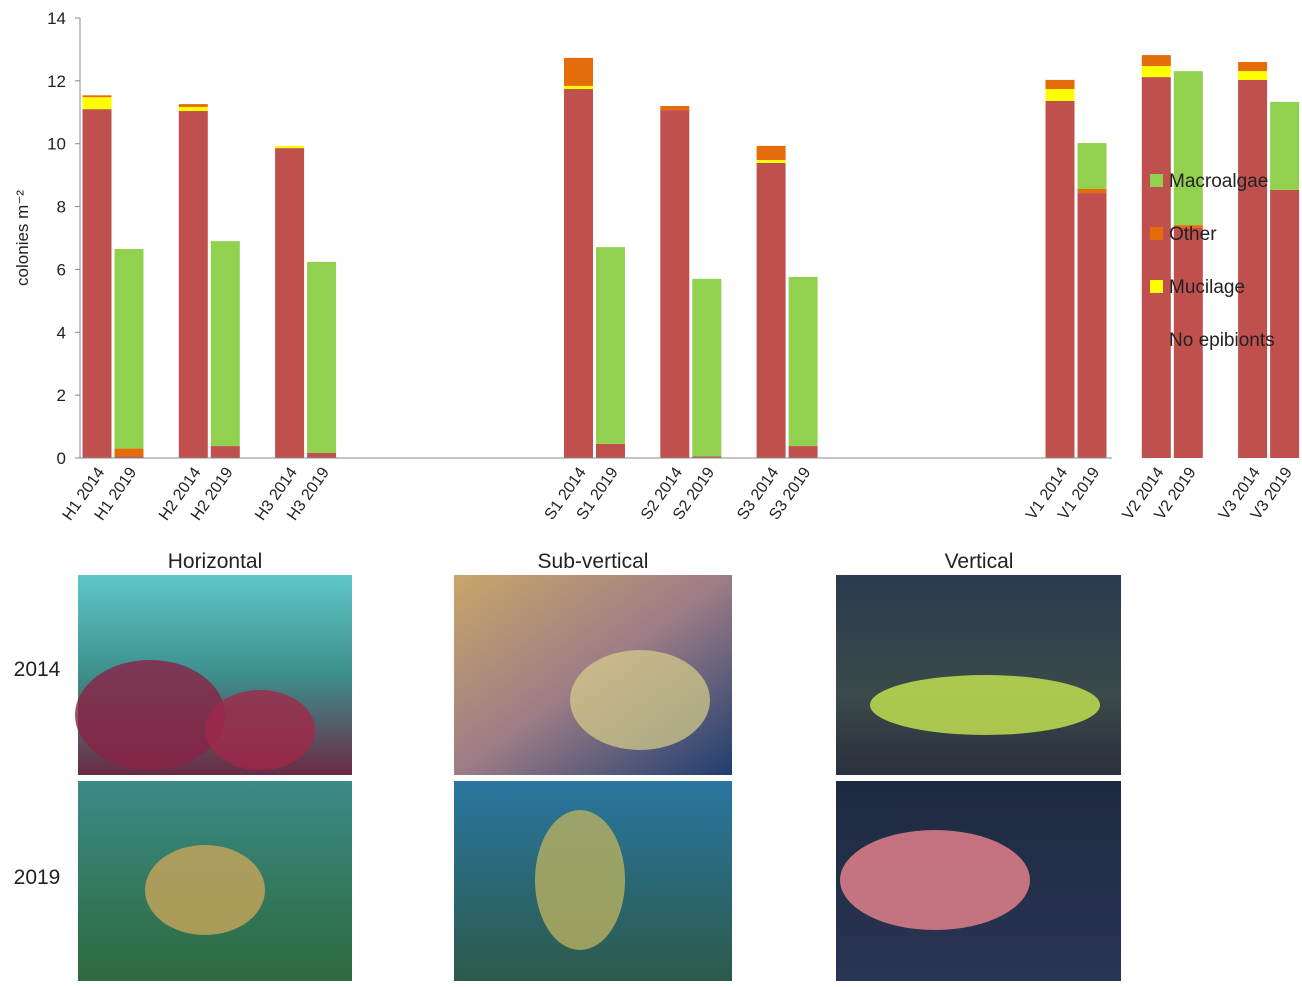  Describe the element at coordinates (593, 561) in the screenshot. I see `column-label: Sub-vertical` at that location.